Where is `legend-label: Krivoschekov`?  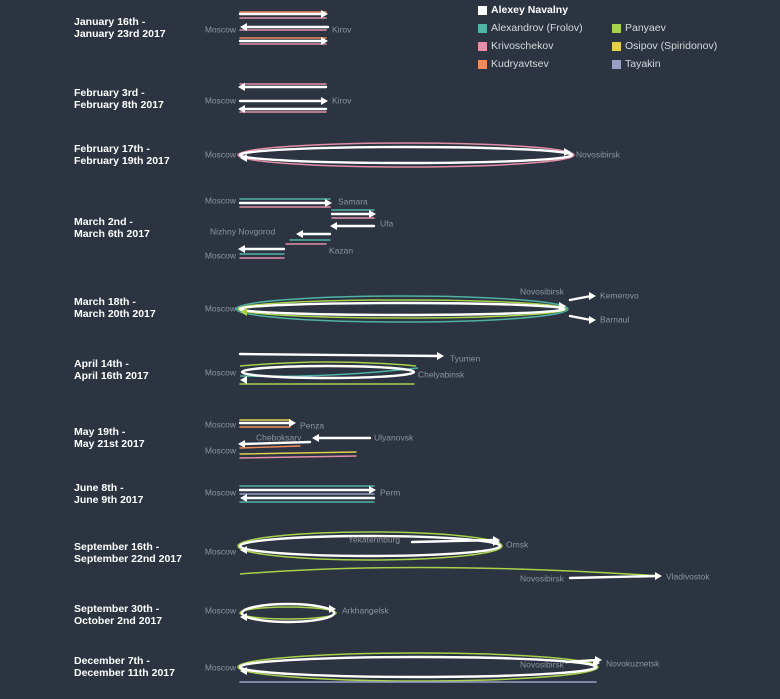
legend-label: Krivoschekov is located at coordinates (522, 46).